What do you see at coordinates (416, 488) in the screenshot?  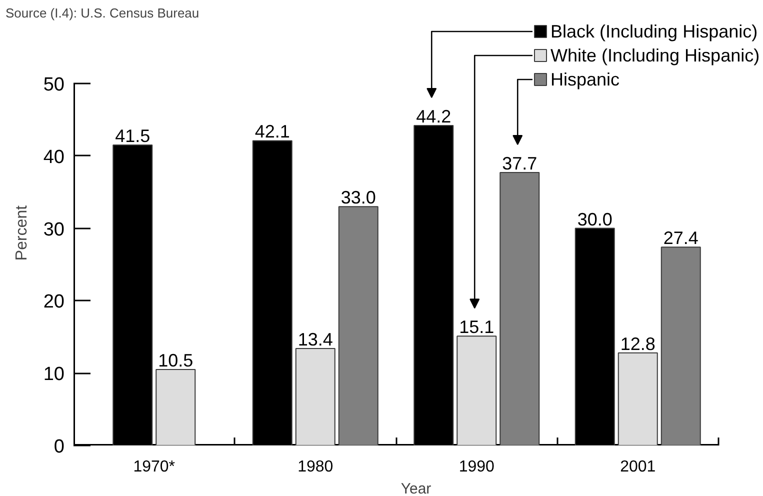 I see `x-axis-title: Year` at bounding box center [416, 488].